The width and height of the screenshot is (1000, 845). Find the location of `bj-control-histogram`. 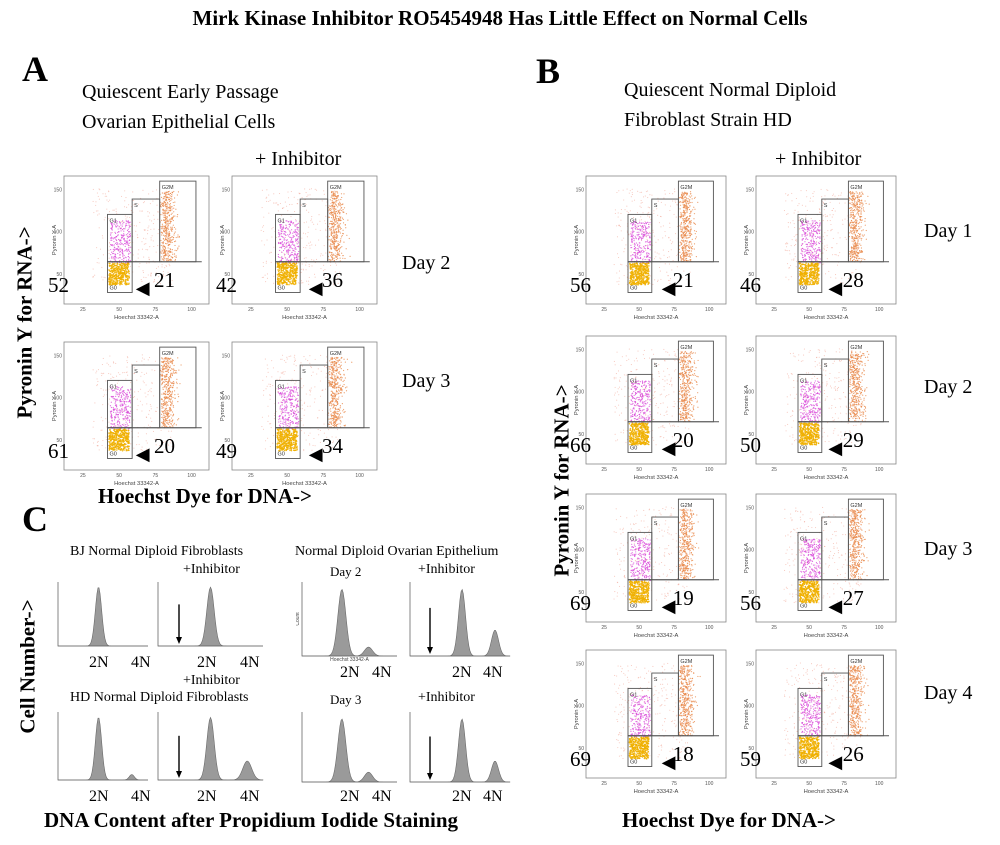

bj-control-histogram is located at coordinates (102, 615).